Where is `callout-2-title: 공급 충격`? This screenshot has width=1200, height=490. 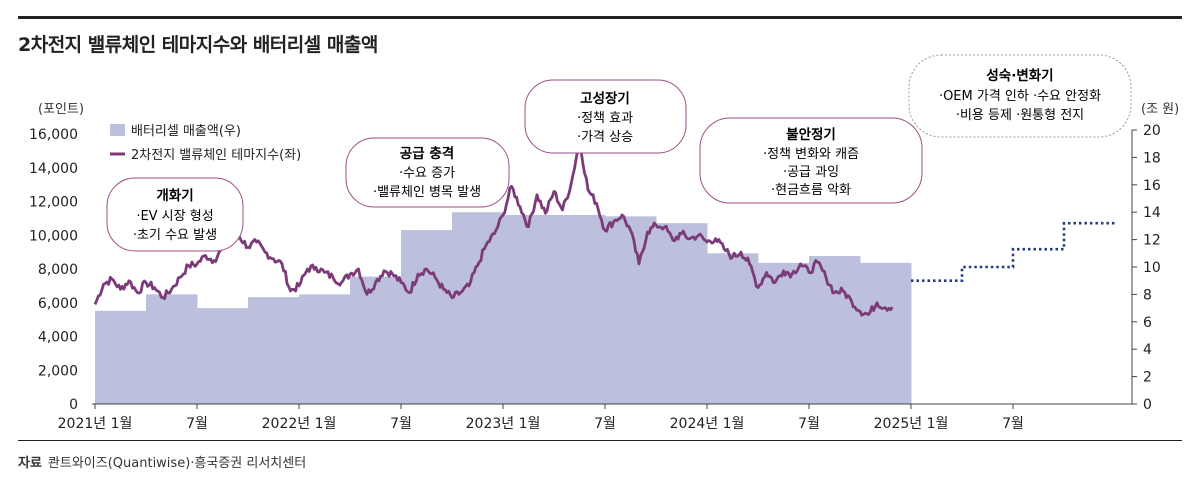
callout-2-title: 공급 충격 is located at coordinates (427, 153).